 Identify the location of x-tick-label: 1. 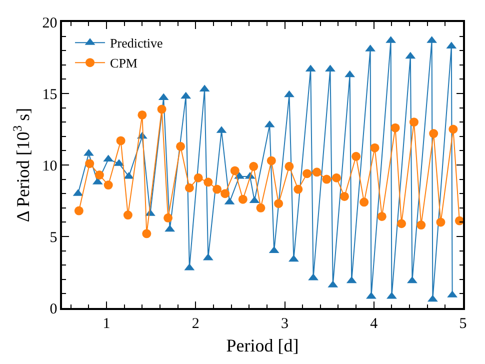
(106, 324).